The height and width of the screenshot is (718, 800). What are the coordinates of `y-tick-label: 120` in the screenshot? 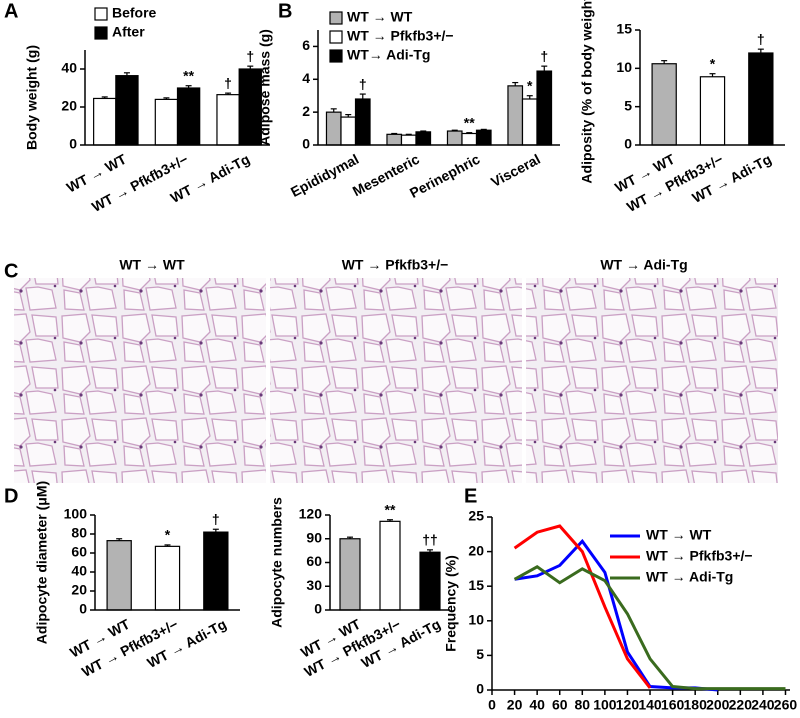 It's located at (311, 514).